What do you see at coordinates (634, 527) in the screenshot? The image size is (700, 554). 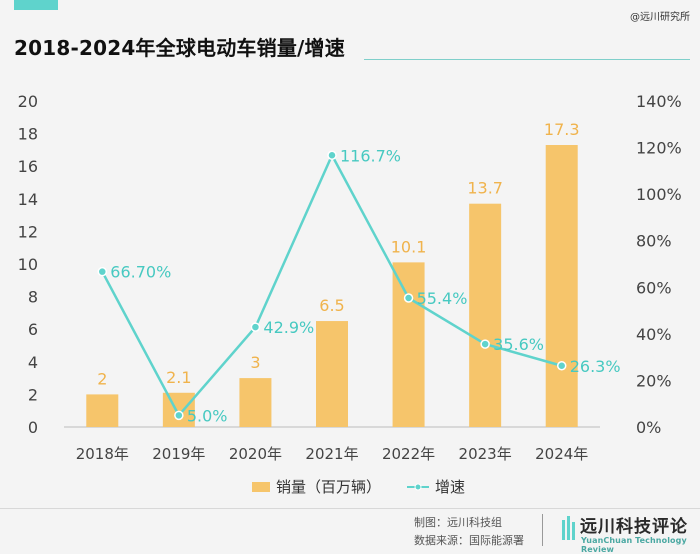 I see `brand-name: 远川科技评论` at bounding box center [634, 527].